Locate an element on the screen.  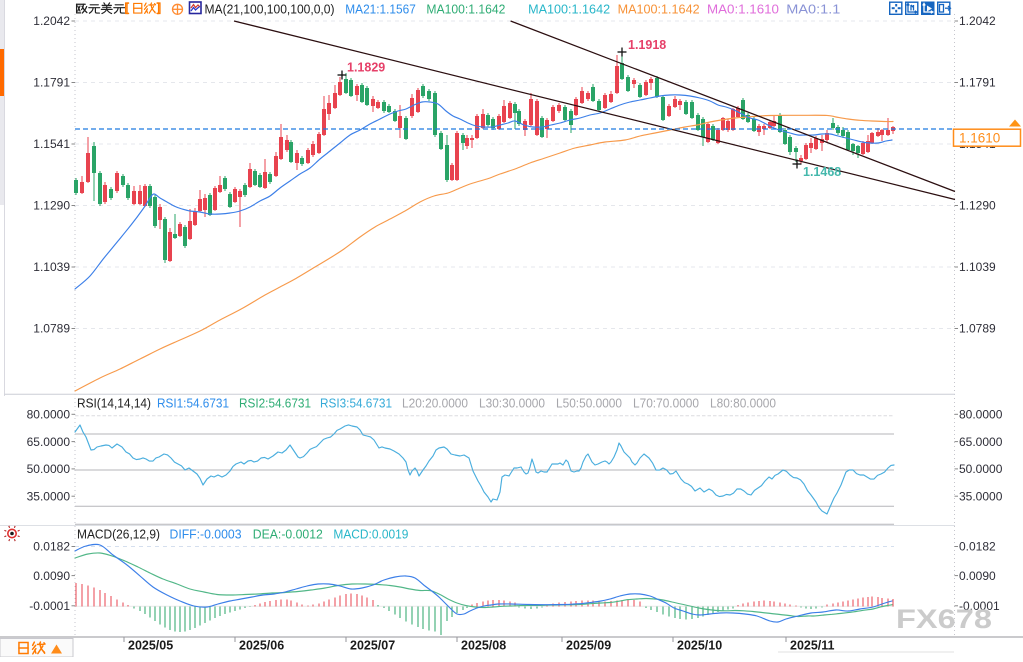
svg-text: DEA:-0.0012 is located at coordinates (288, 535).